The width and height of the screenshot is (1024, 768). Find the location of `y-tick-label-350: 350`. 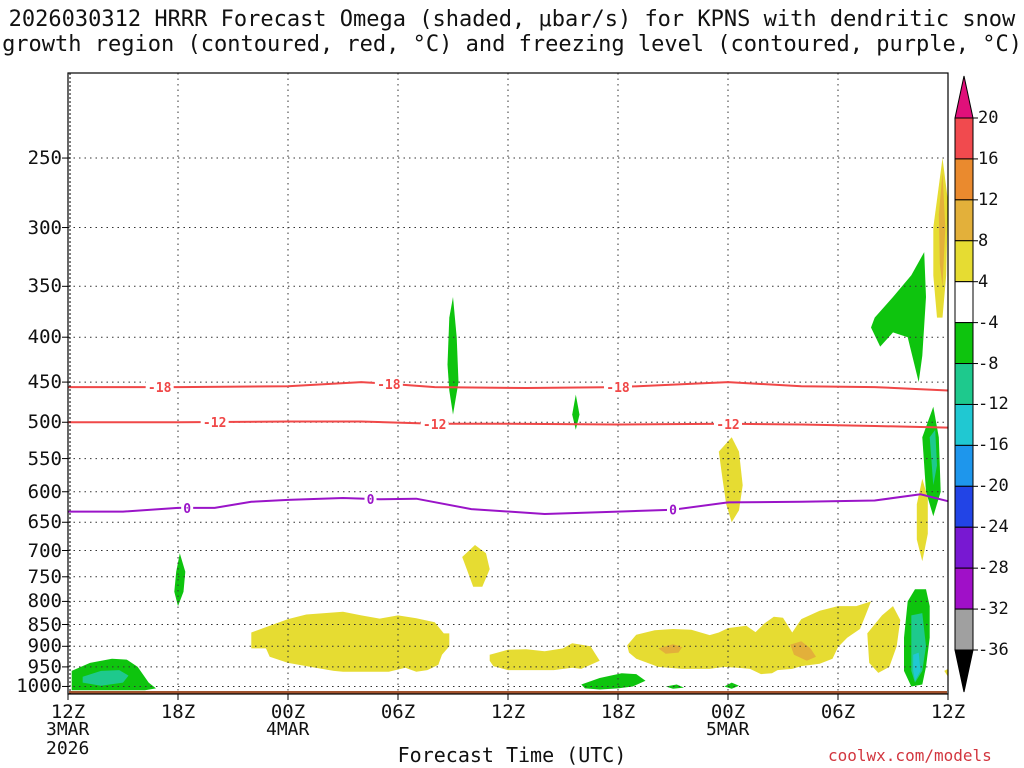

y-tick-label-350: 350 is located at coordinates (44, 286).